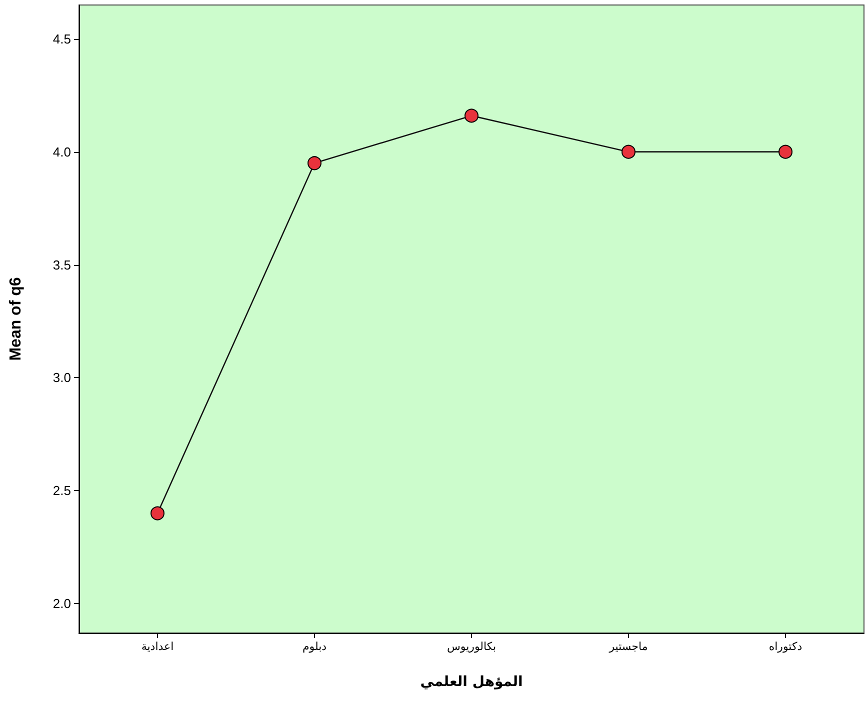 The width and height of the screenshot is (865, 702). What do you see at coordinates (628, 646) in the screenshot?
I see `x-tick-label: ماجستير` at bounding box center [628, 646].